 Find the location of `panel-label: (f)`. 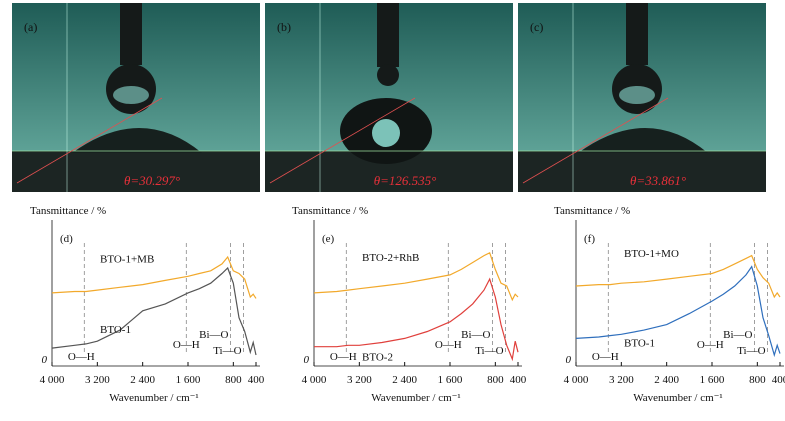

panel-label: (f) is located at coordinates (589, 239).